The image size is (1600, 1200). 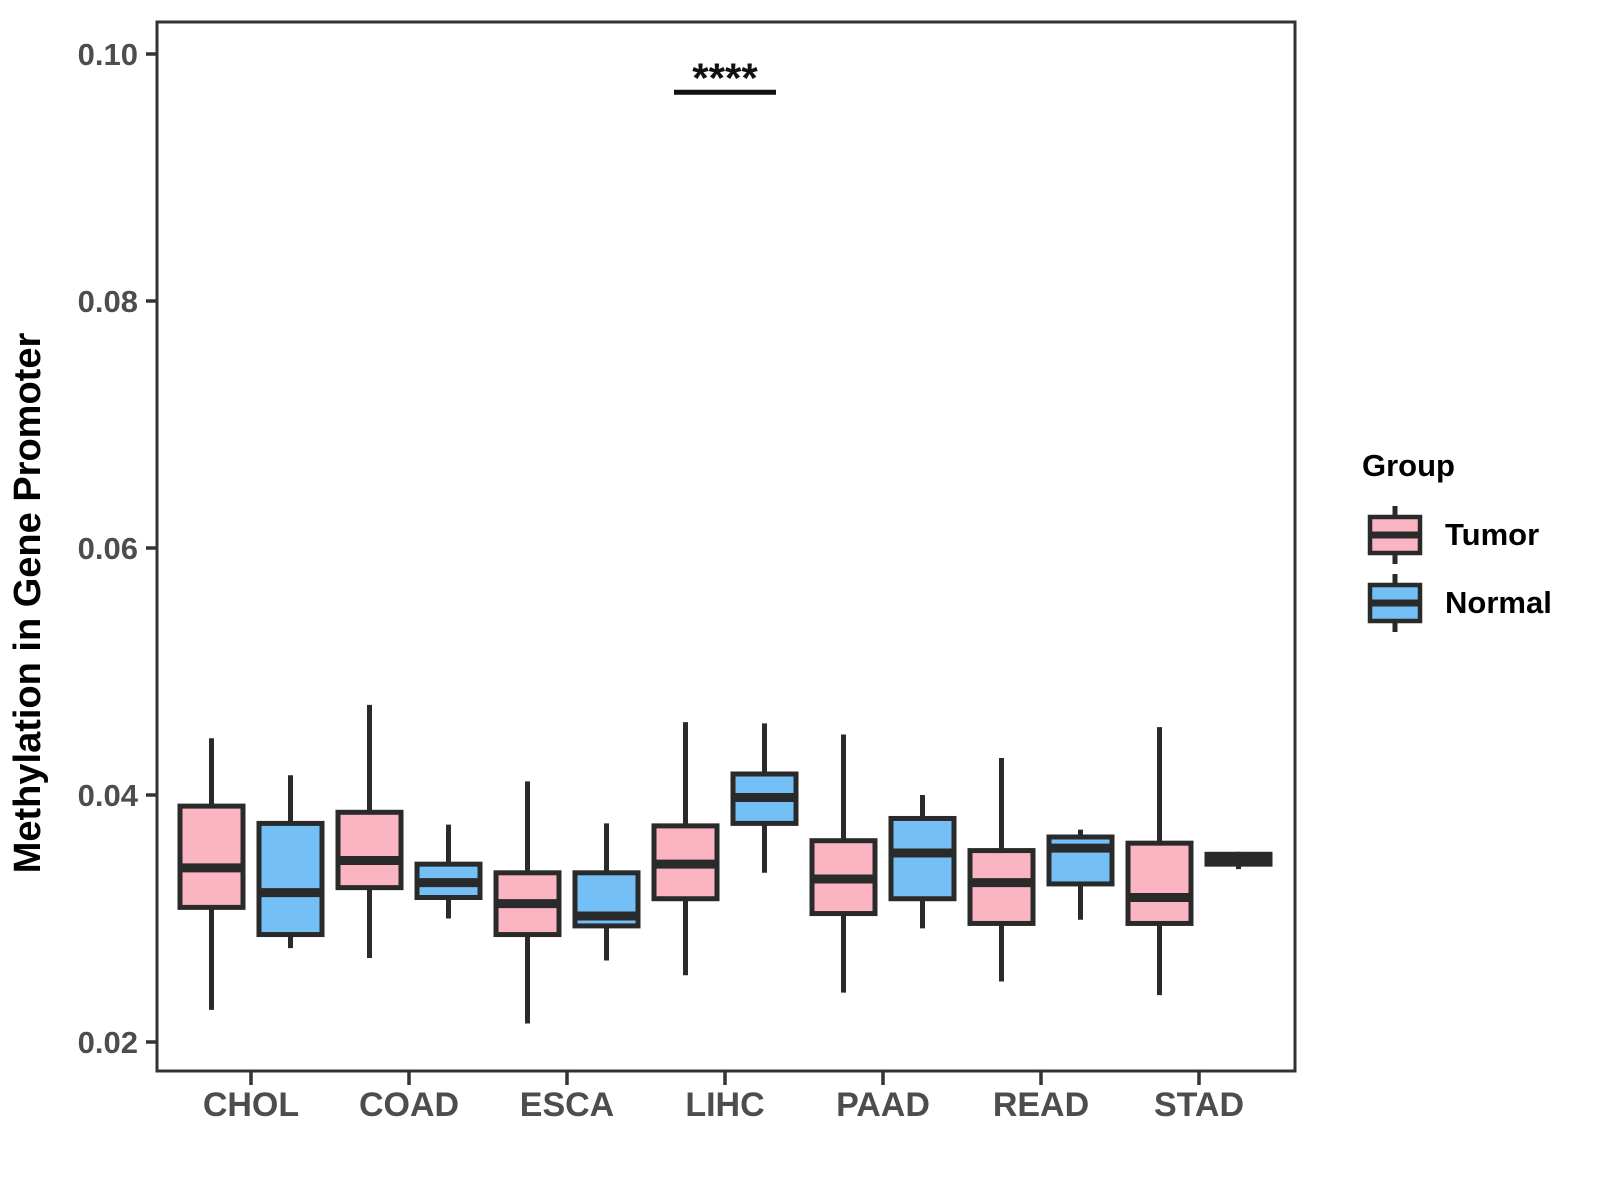 What do you see at coordinates (1492, 534) in the screenshot?
I see `legend-label: Tumor` at bounding box center [1492, 534].